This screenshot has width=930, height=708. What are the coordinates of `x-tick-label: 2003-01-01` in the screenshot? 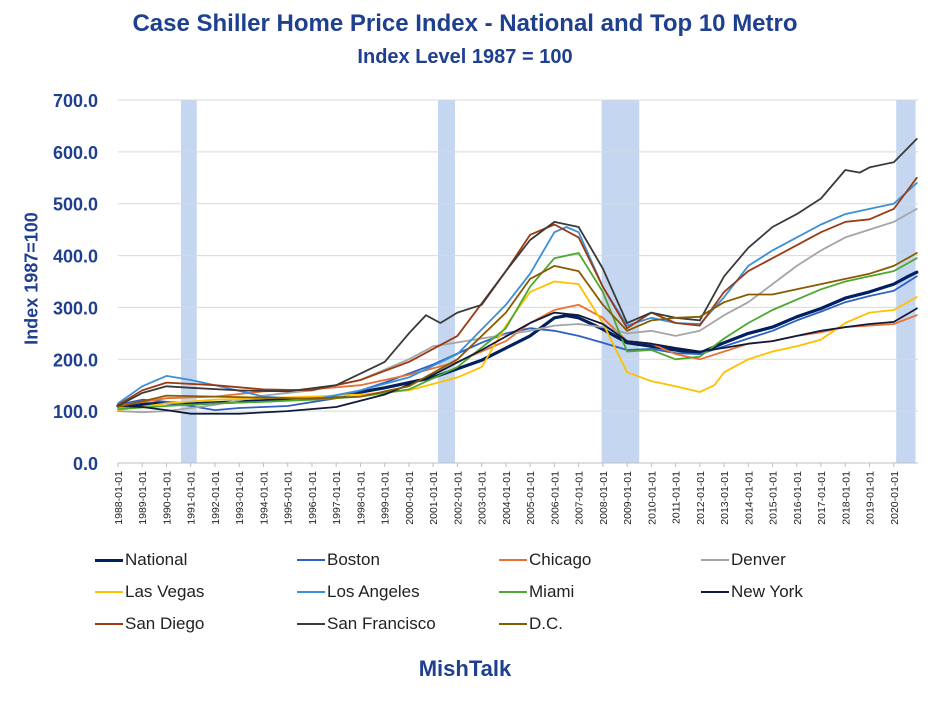 It's located at (483, 498).